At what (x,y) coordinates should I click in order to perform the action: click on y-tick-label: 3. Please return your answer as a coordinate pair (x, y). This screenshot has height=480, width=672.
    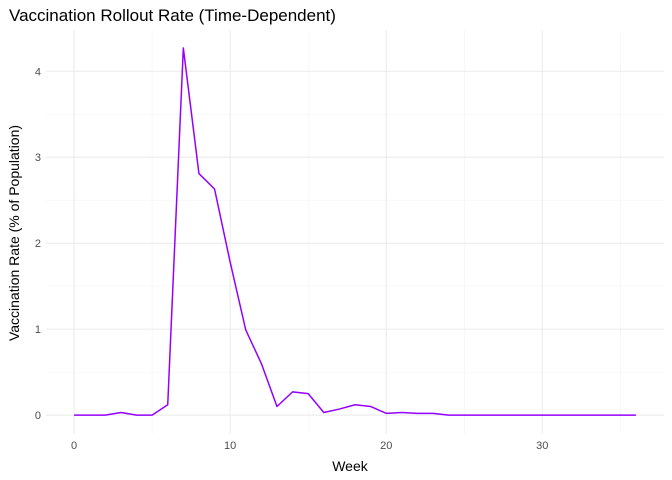
    Looking at the image, I should click on (38, 158).